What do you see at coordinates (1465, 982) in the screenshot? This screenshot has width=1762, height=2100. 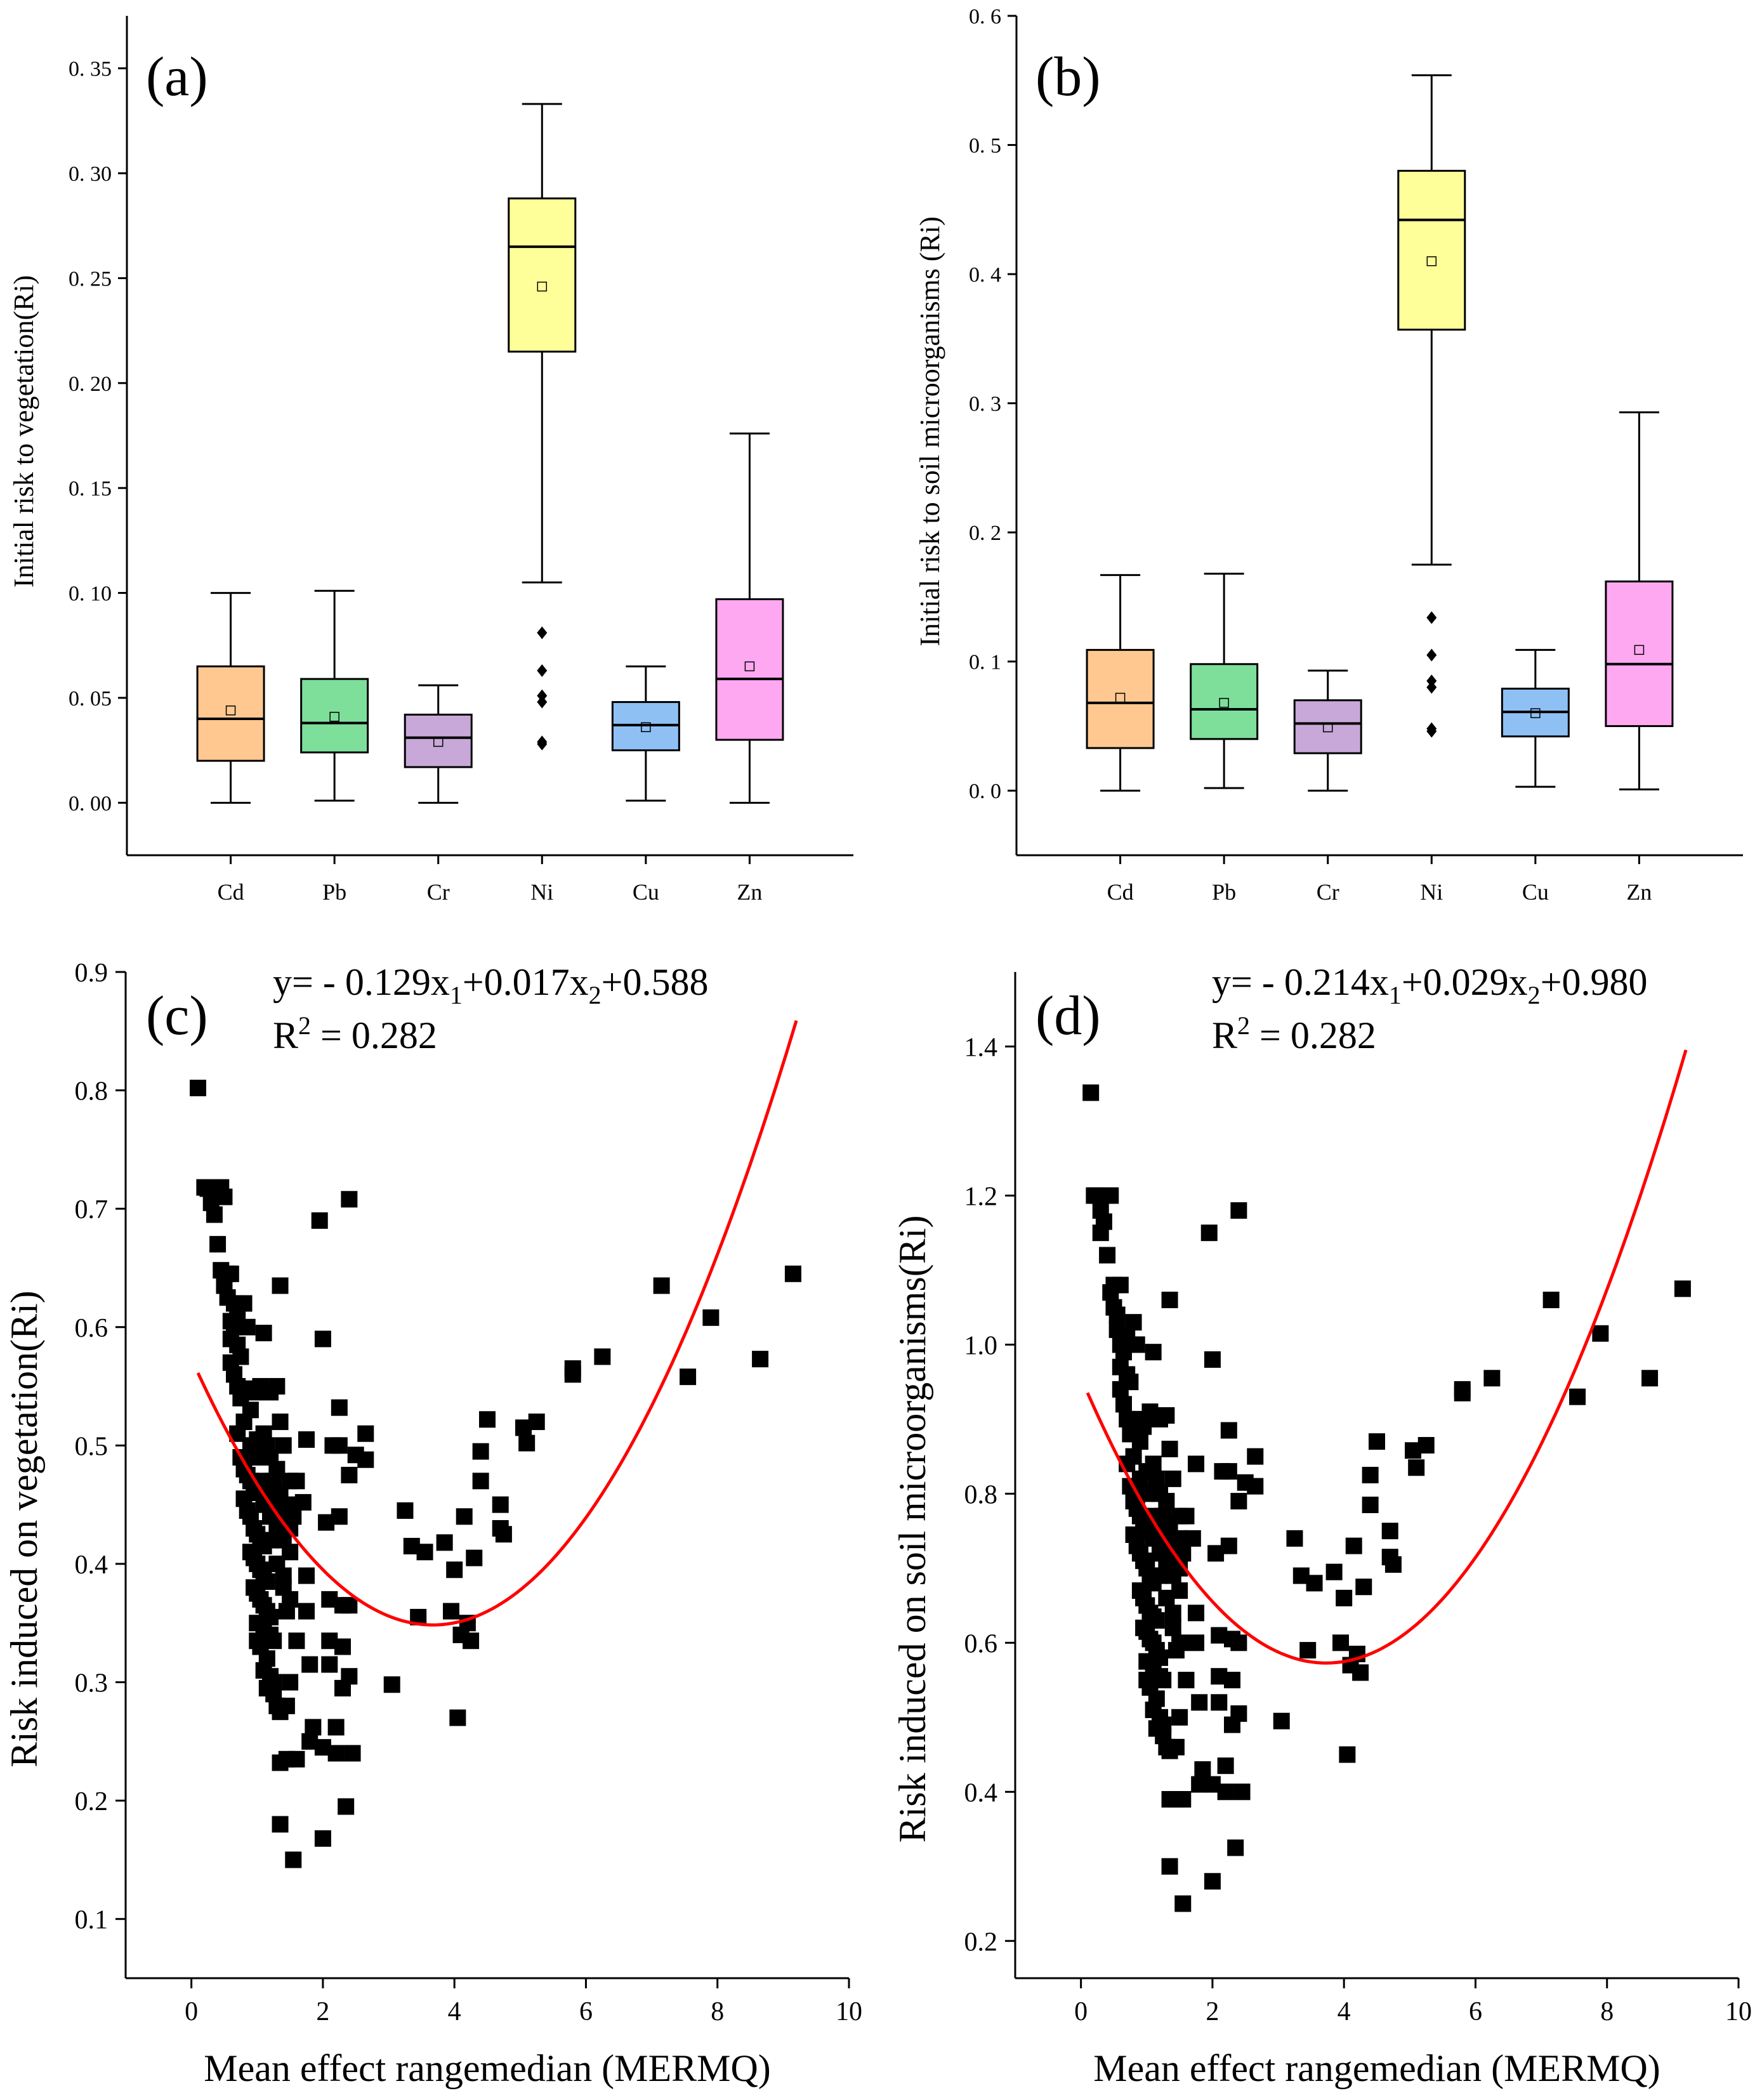 I see `panel-d-eq-mid: +0.029x` at bounding box center [1465, 982].